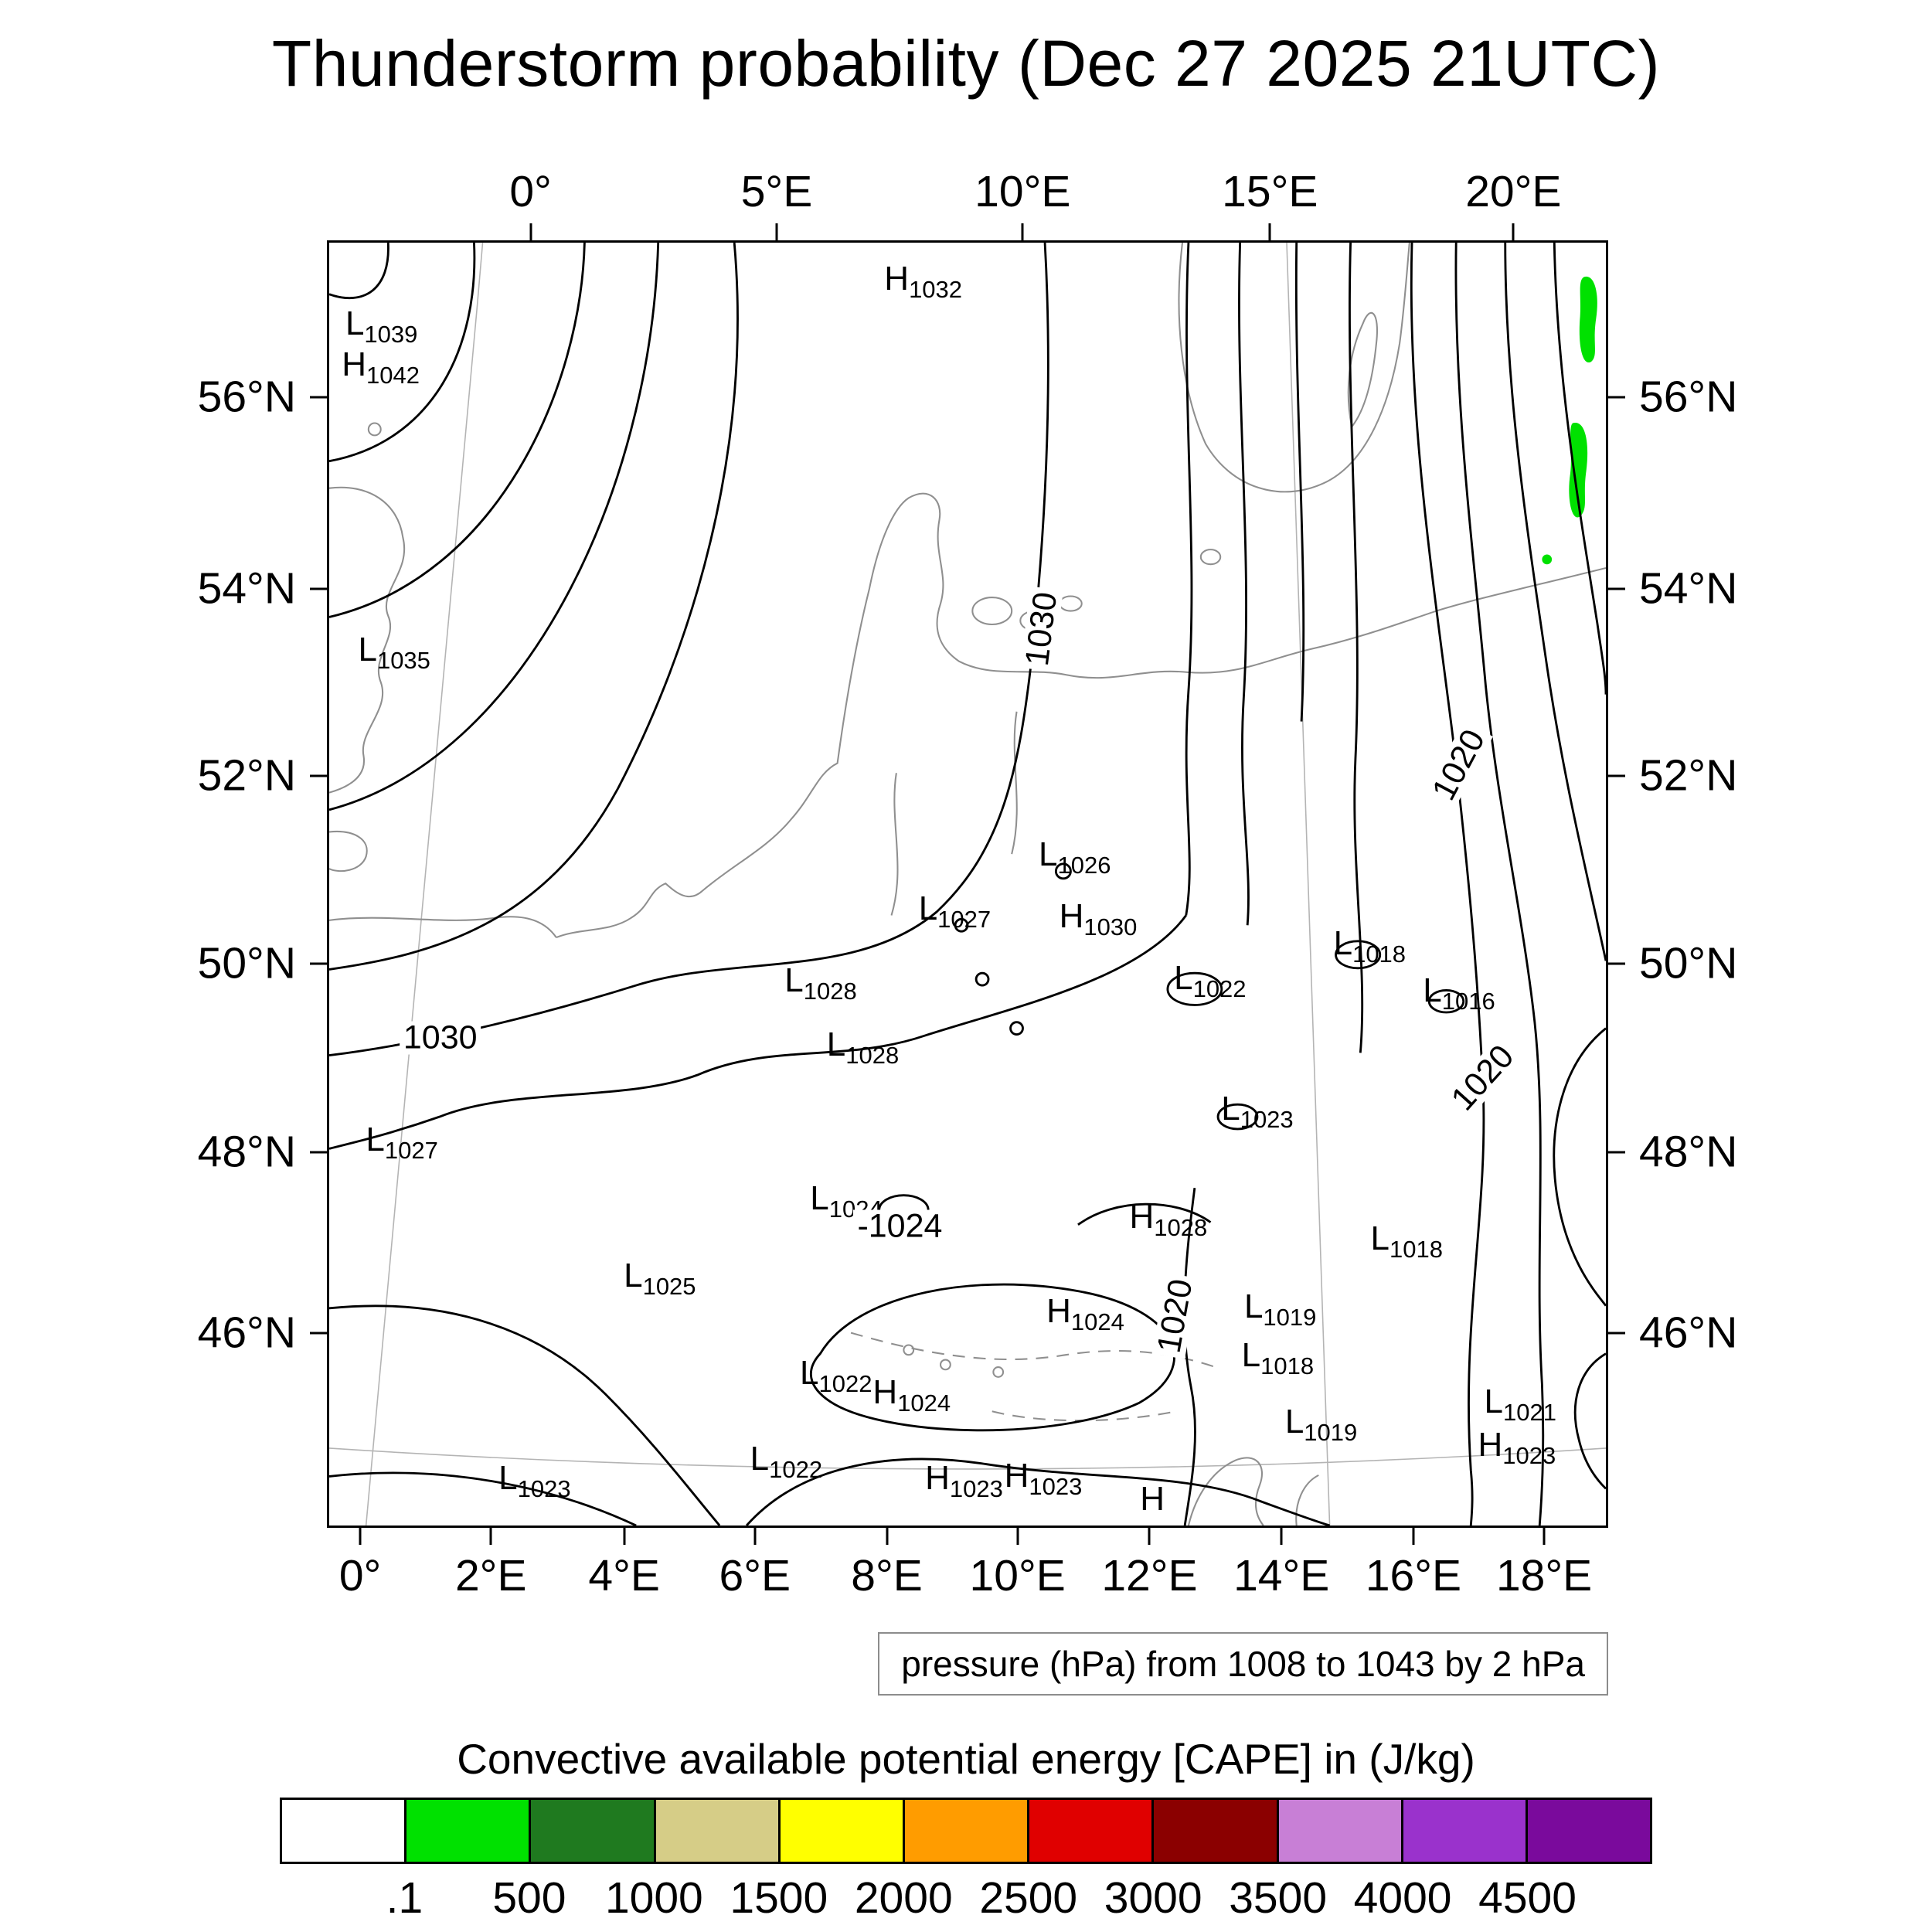 This screenshot has width=1932, height=1932. Describe the element at coordinates (779, 1898) in the screenshot. I see `colorbar-tick-label: 1500` at that location.